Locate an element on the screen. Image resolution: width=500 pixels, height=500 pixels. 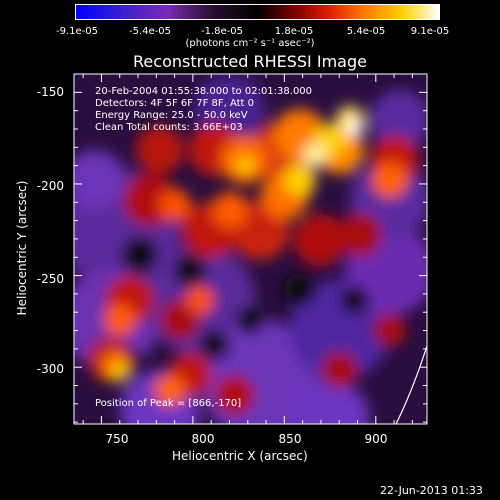
colorbar-tick: 1.8e-05 is located at coordinates (294, 31).